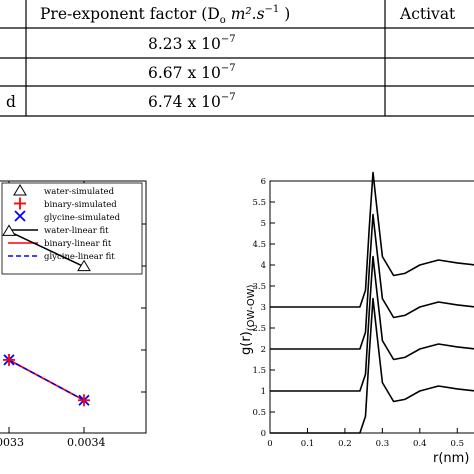  I want to click on table-header-preexponent: Pre-exponent factor (Do m².s−1 ), so click(165, 15).